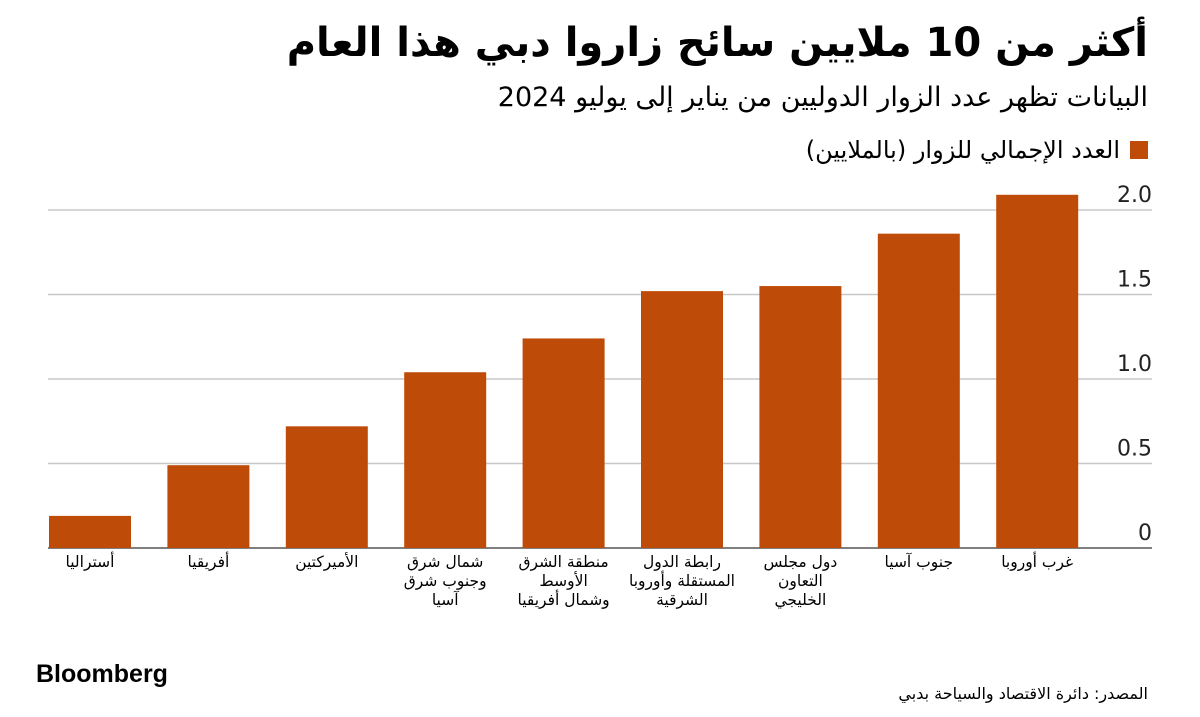 This screenshot has height=717, width=1200. I want to click on x-tick-label-line: دول مجلس, so click(800, 562).